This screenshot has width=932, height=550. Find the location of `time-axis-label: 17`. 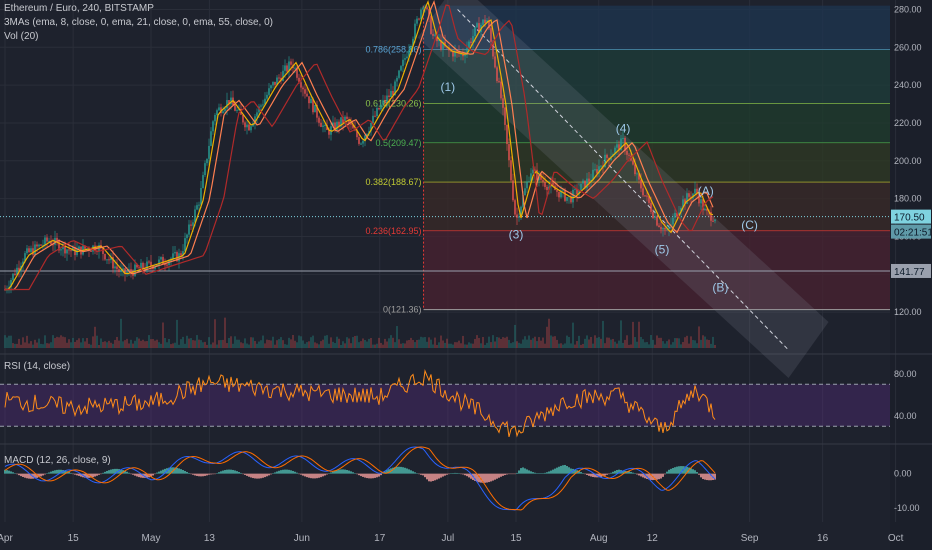

time-axis-label: 17 is located at coordinates (380, 538).